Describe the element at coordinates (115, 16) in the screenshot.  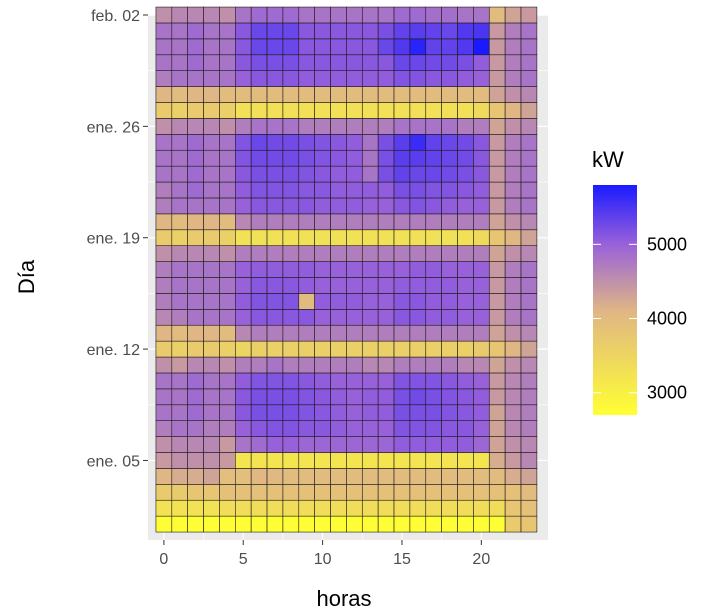
I see `y-tick-label: feb. 02` at that location.